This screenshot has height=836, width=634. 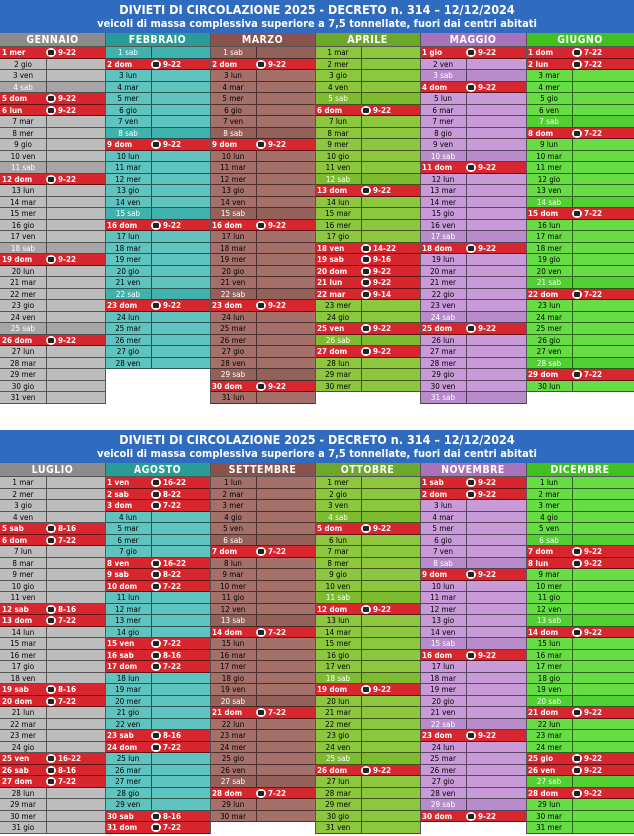 What do you see at coordinates (17, 179) in the screenshot?
I see `day-label: 12 dom` at bounding box center [17, 179].